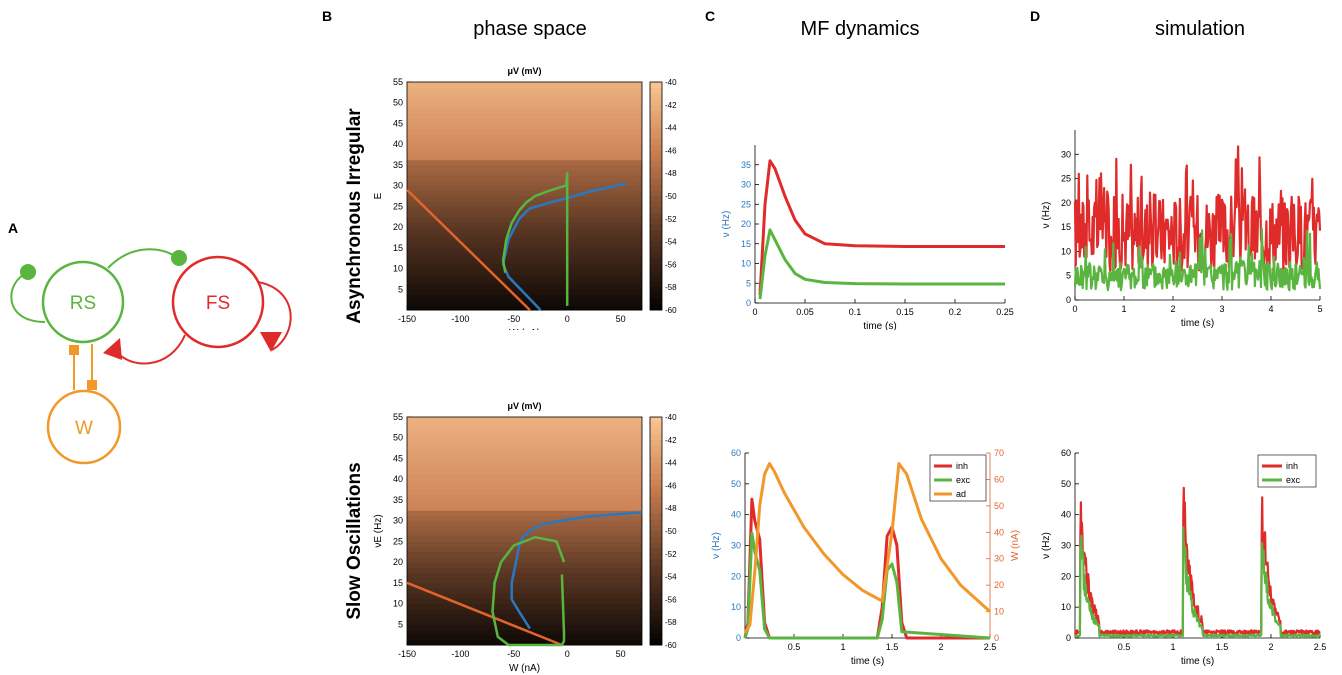  I want to click on legend: inh exc ad, so click(958, 478).